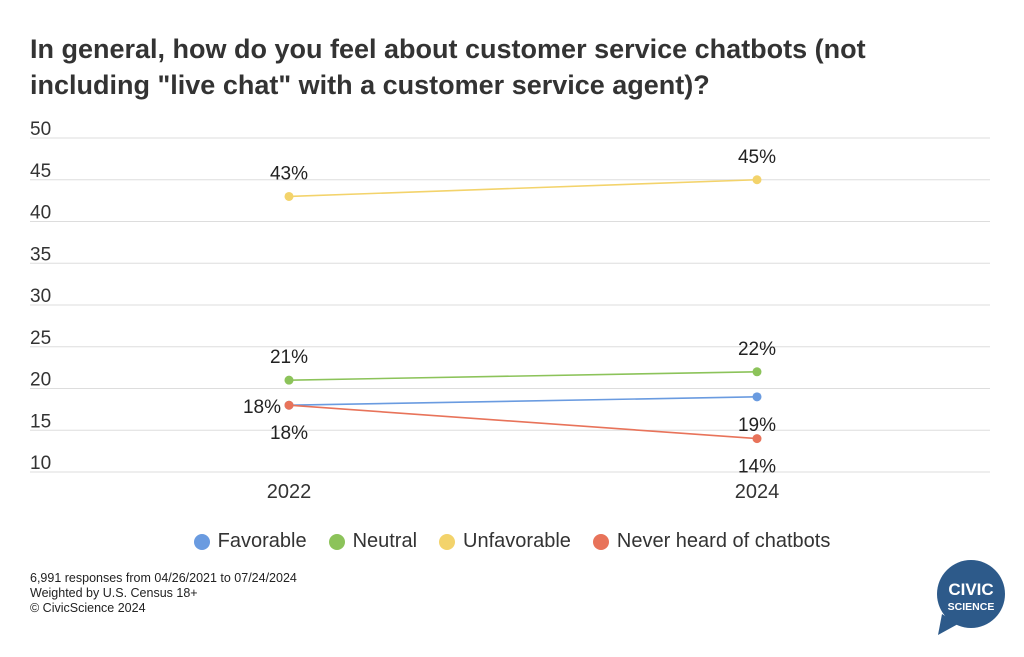 The image size is (1024, 657). What do you see at coordinates (40, 171) in the screenshot?
I see `y-tick-label: 45` at bounding box center [40, 171].